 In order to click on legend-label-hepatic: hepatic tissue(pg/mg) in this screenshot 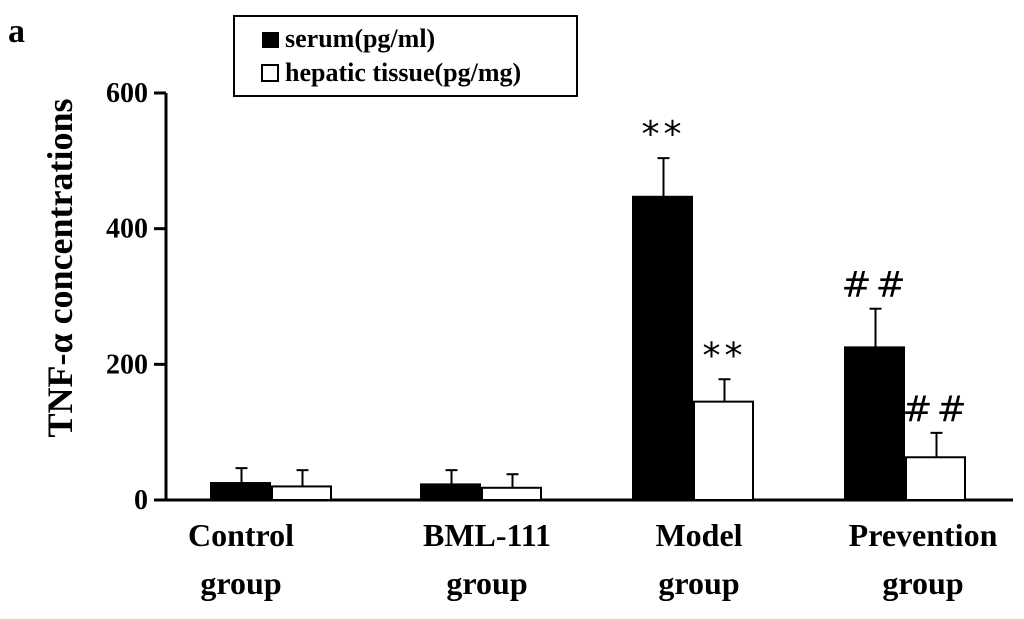, I will do `click(403, 72)`.